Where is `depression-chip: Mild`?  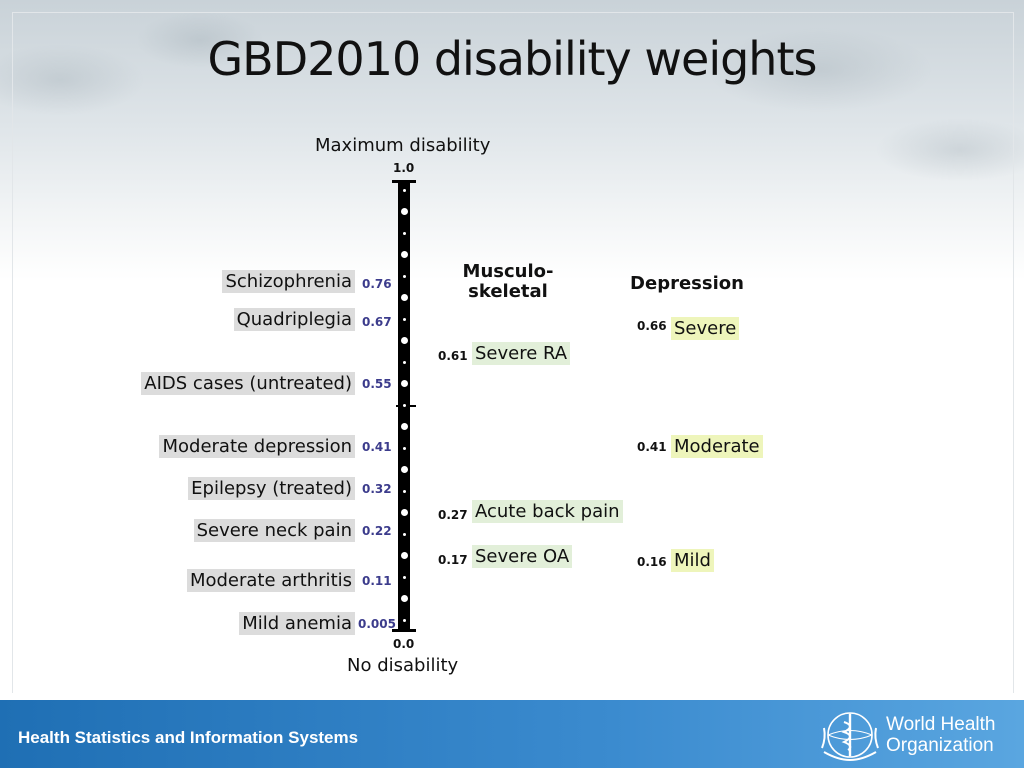 depression-chip: Mild is located at coordinates (692, 560).